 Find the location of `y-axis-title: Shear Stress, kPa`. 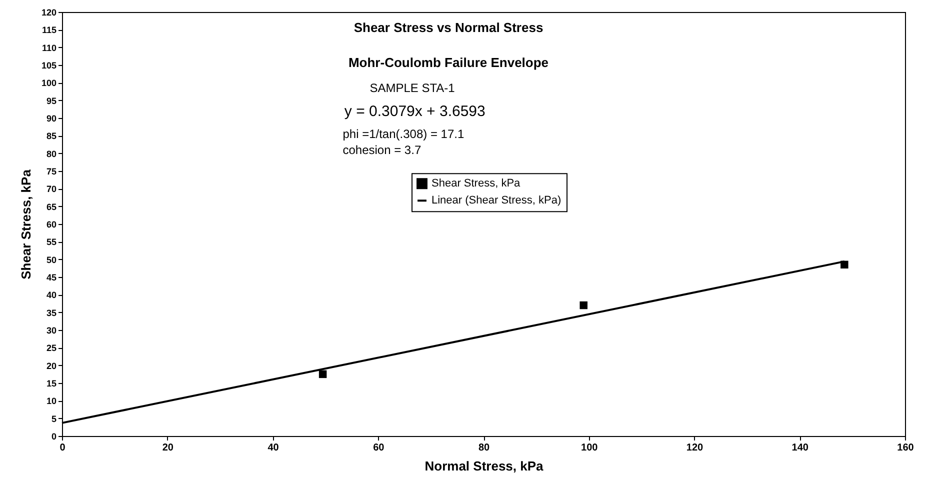

y-axis-title: Shear Stress, kPa is located at coordinates (26, 224).